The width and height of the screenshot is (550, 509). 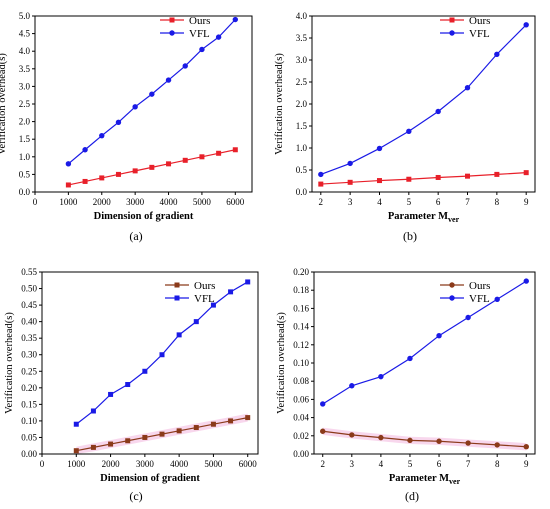 I want to click on y-axis-title: Verification overhead(s), so click(x=279, y=104).